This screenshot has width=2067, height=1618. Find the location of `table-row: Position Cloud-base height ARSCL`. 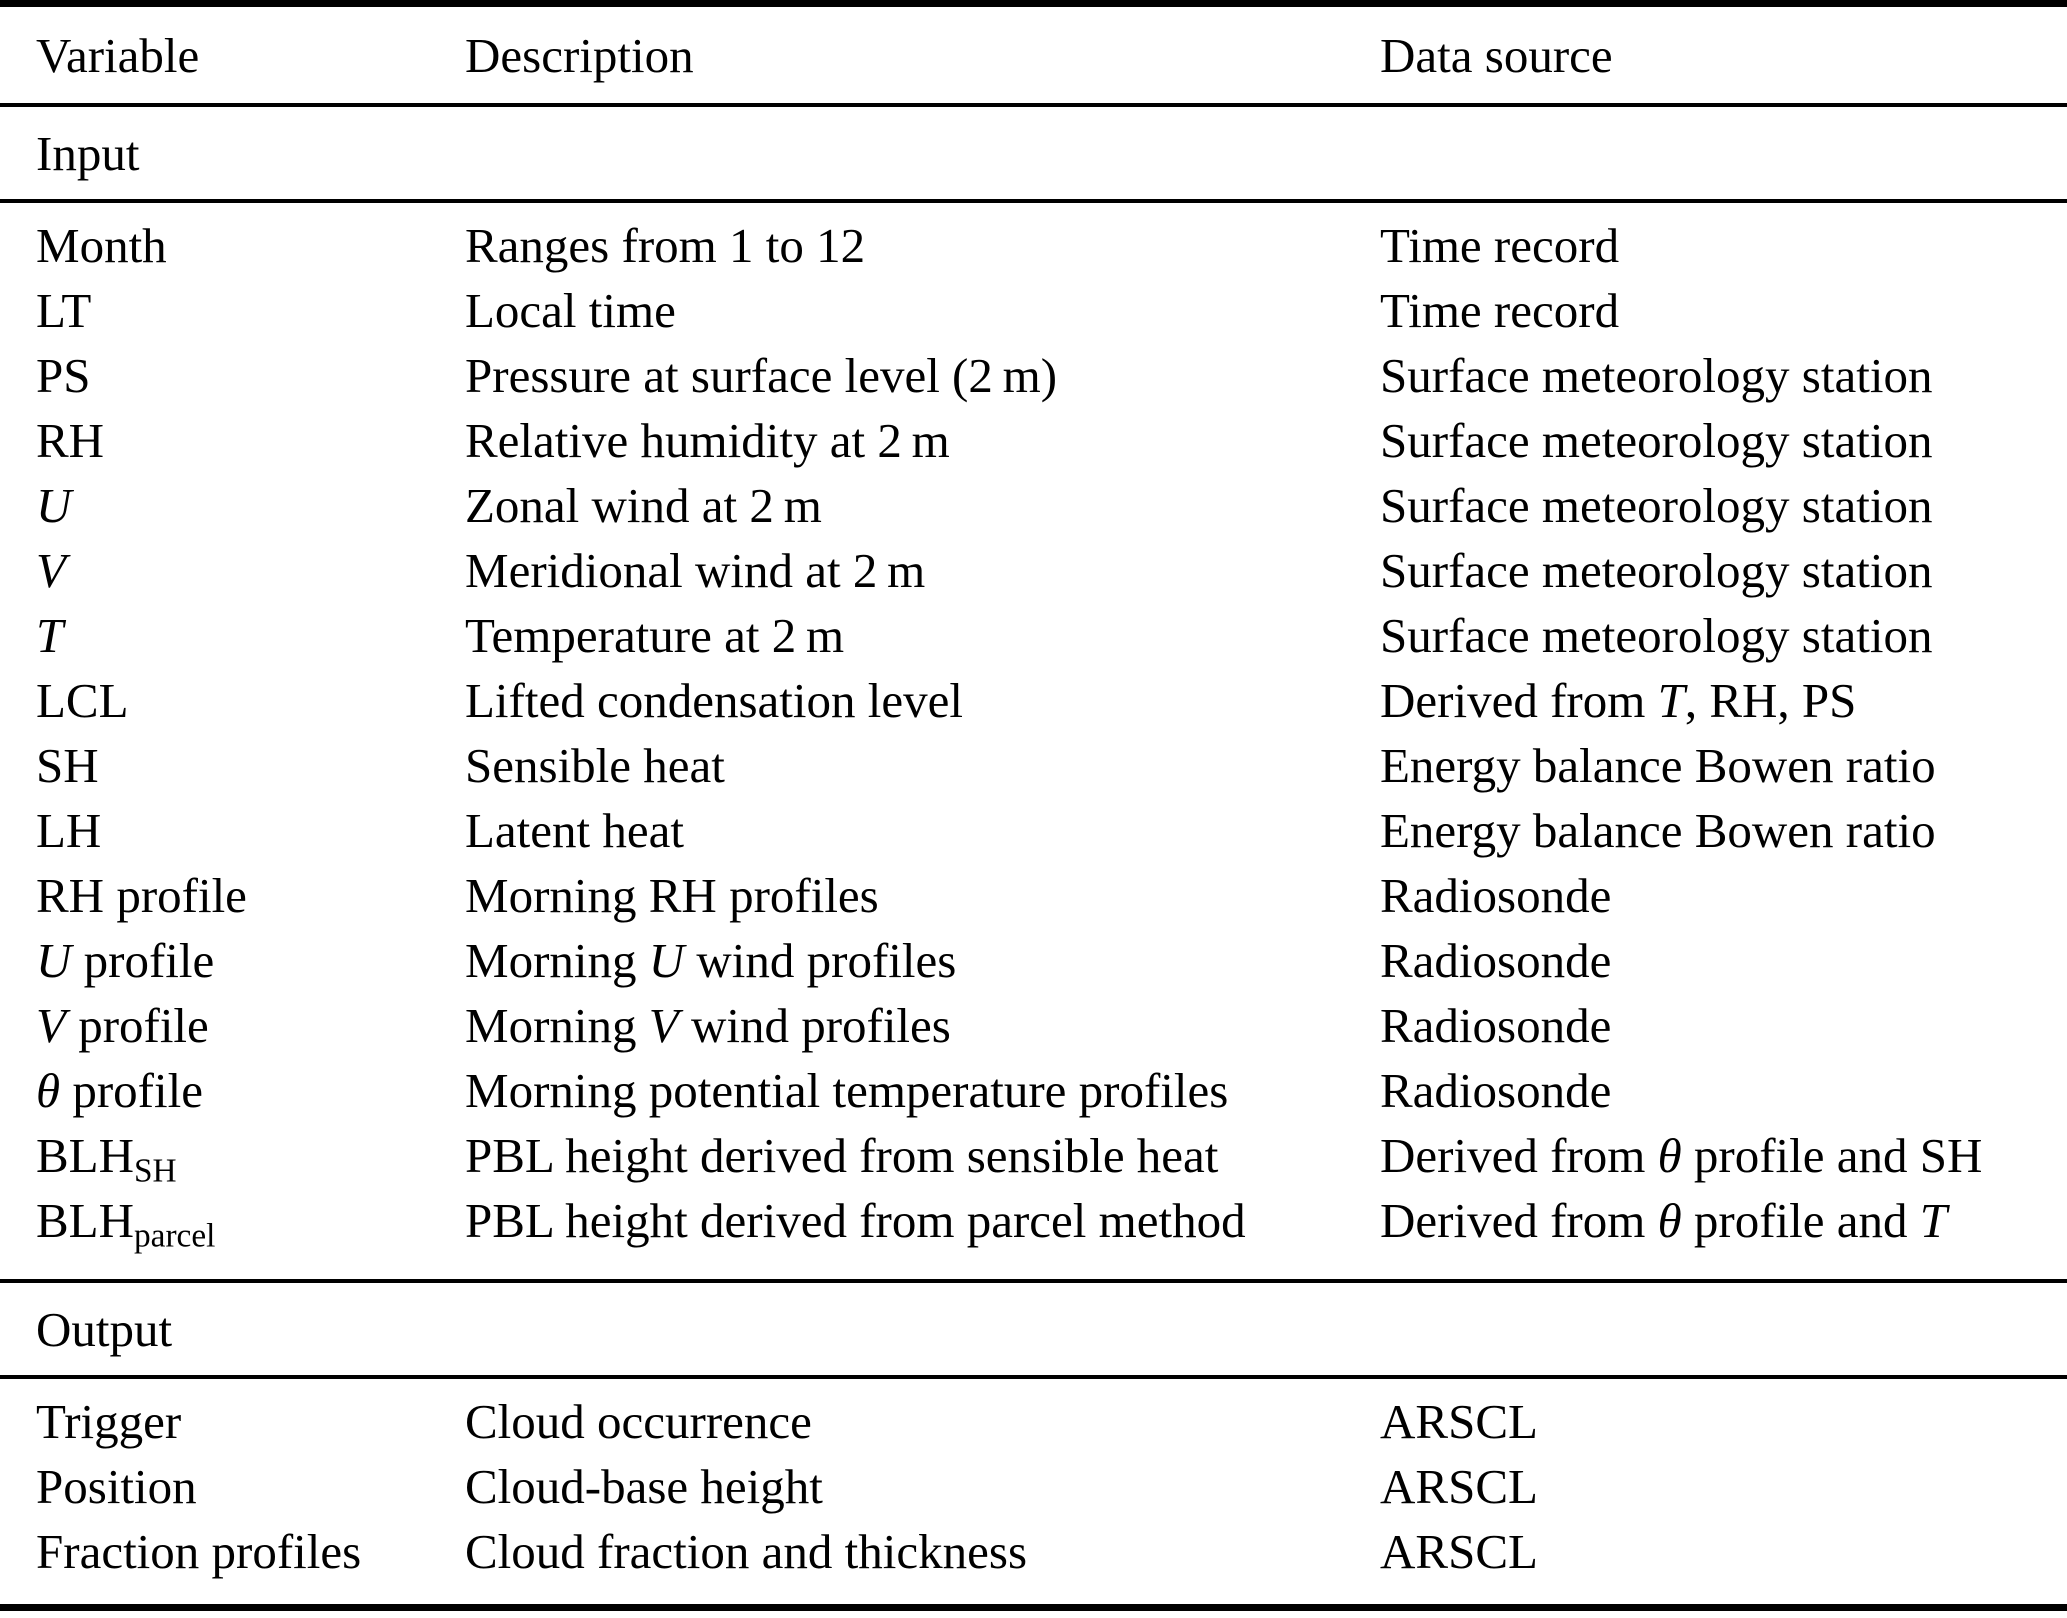

table-row: Position Cloud-base height ARSCL is located at coordinates (1033, 1486).